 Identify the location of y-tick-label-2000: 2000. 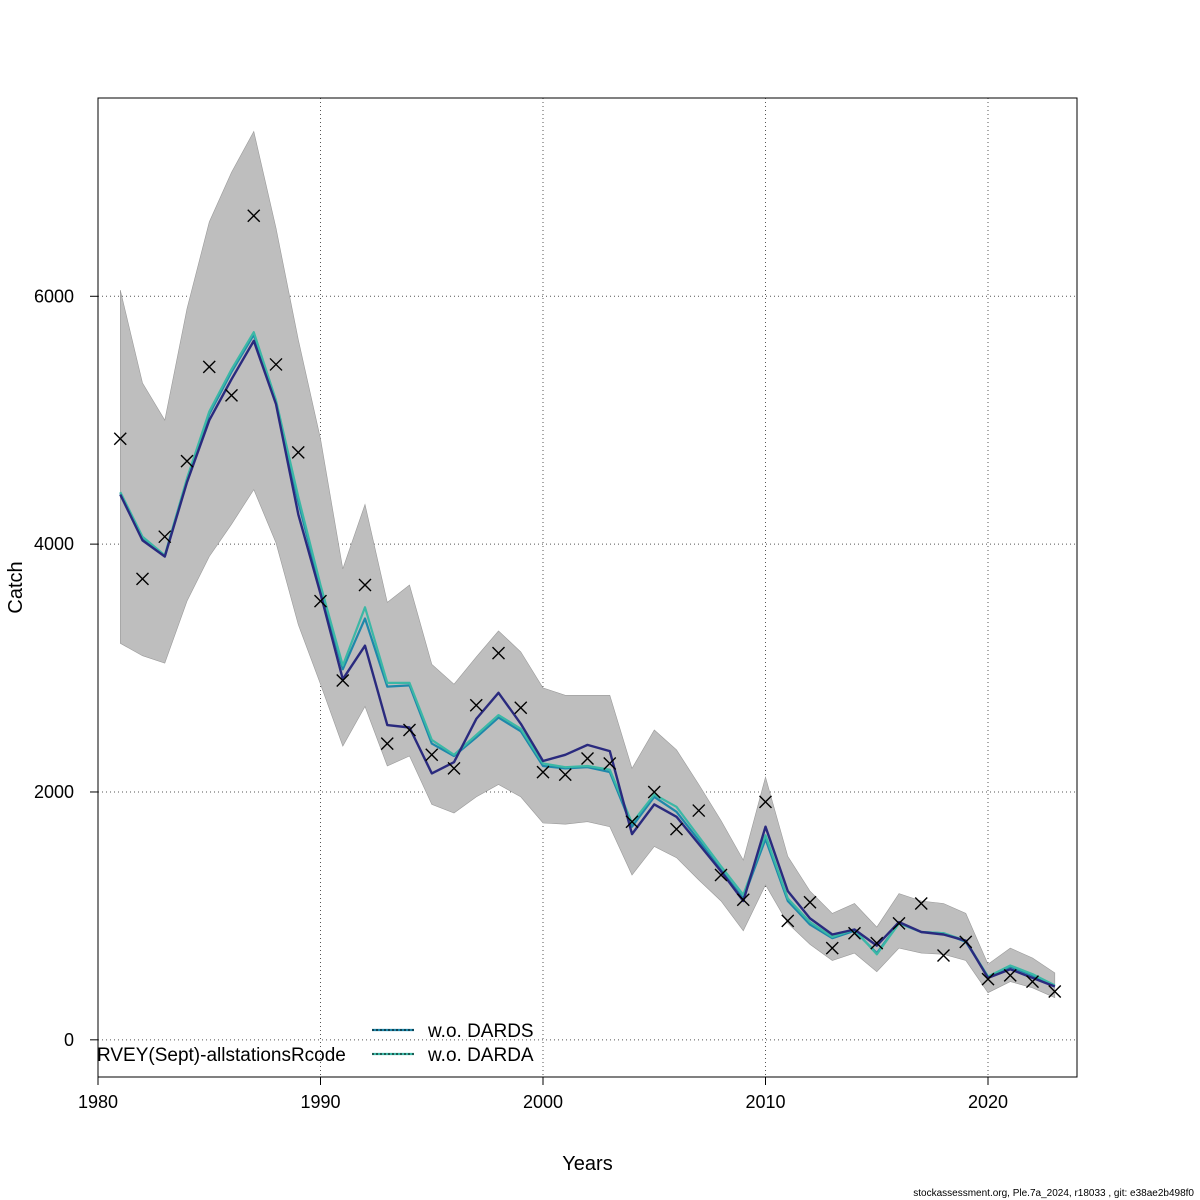
(54, 792).